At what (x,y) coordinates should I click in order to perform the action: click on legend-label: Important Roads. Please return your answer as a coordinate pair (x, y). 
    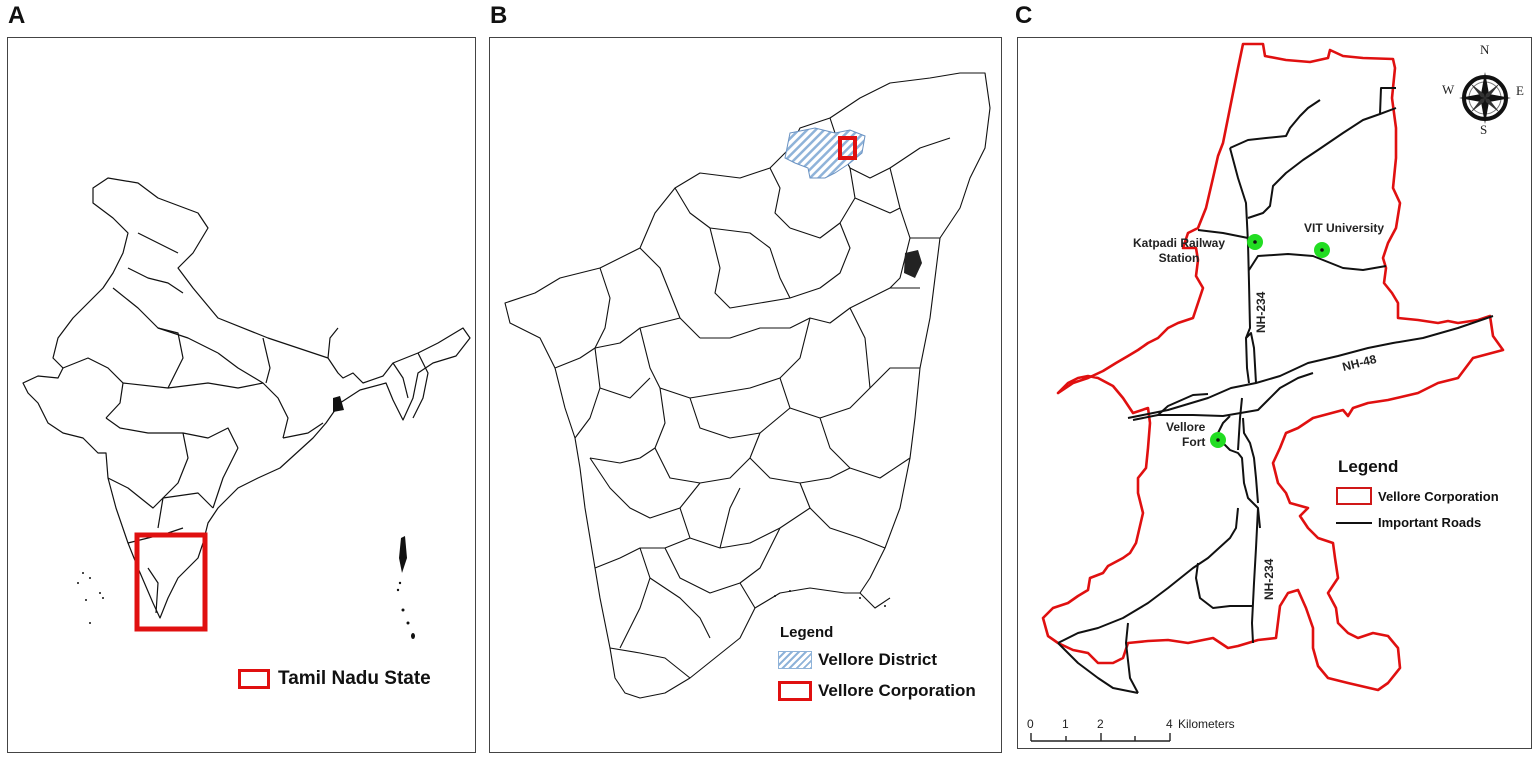
    Looking at the image, I should click on (1430, 522).